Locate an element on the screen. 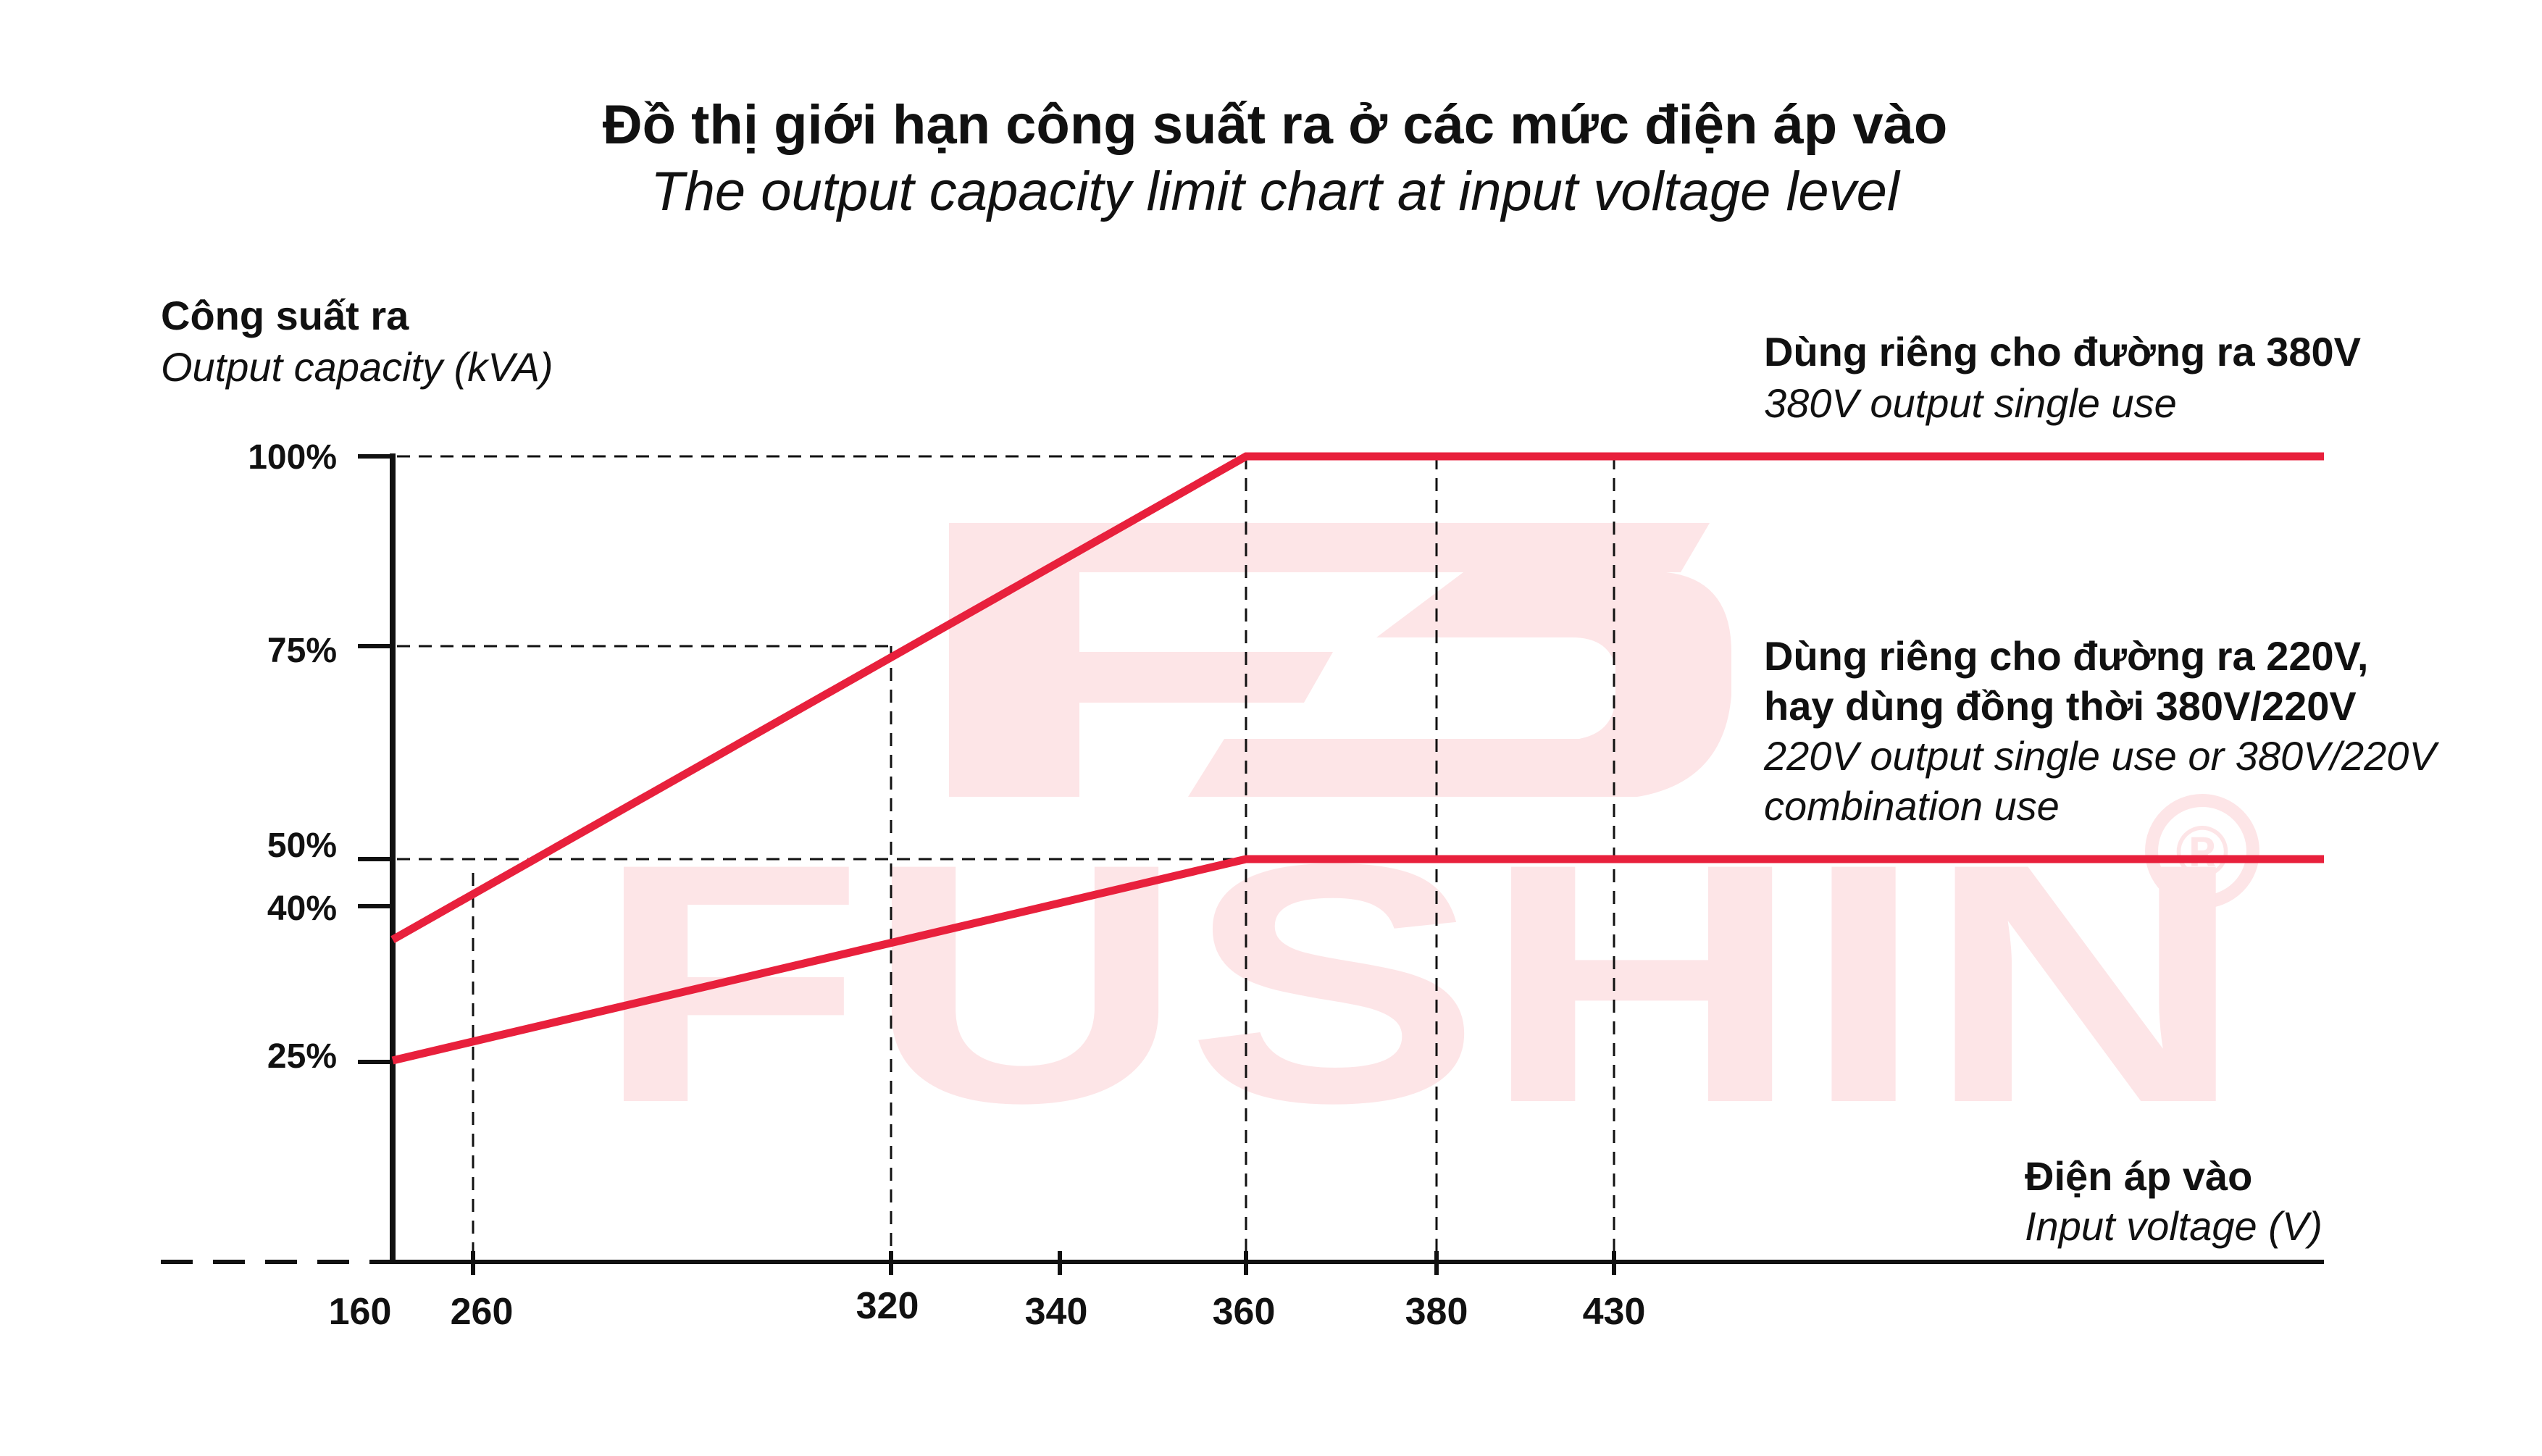 This screenshot has height=1456, width=2542. series-380v-label-en: 380V output single use is located at coordinates (1970, 403).